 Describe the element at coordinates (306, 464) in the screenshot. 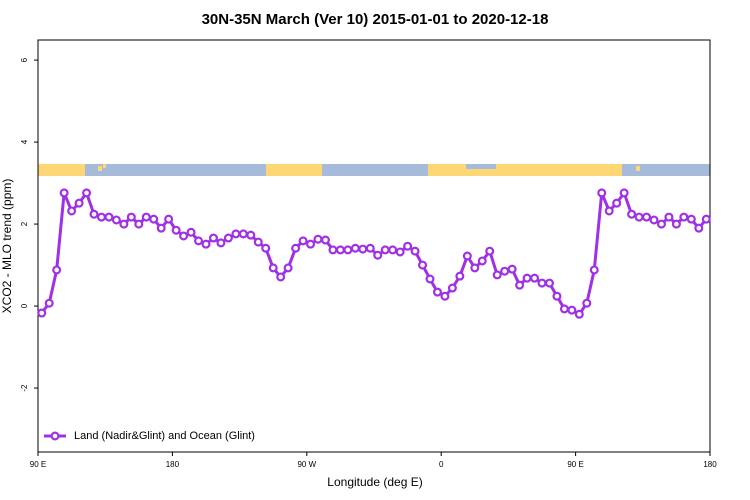

I see `x-tick-label: 90 W` at that location.